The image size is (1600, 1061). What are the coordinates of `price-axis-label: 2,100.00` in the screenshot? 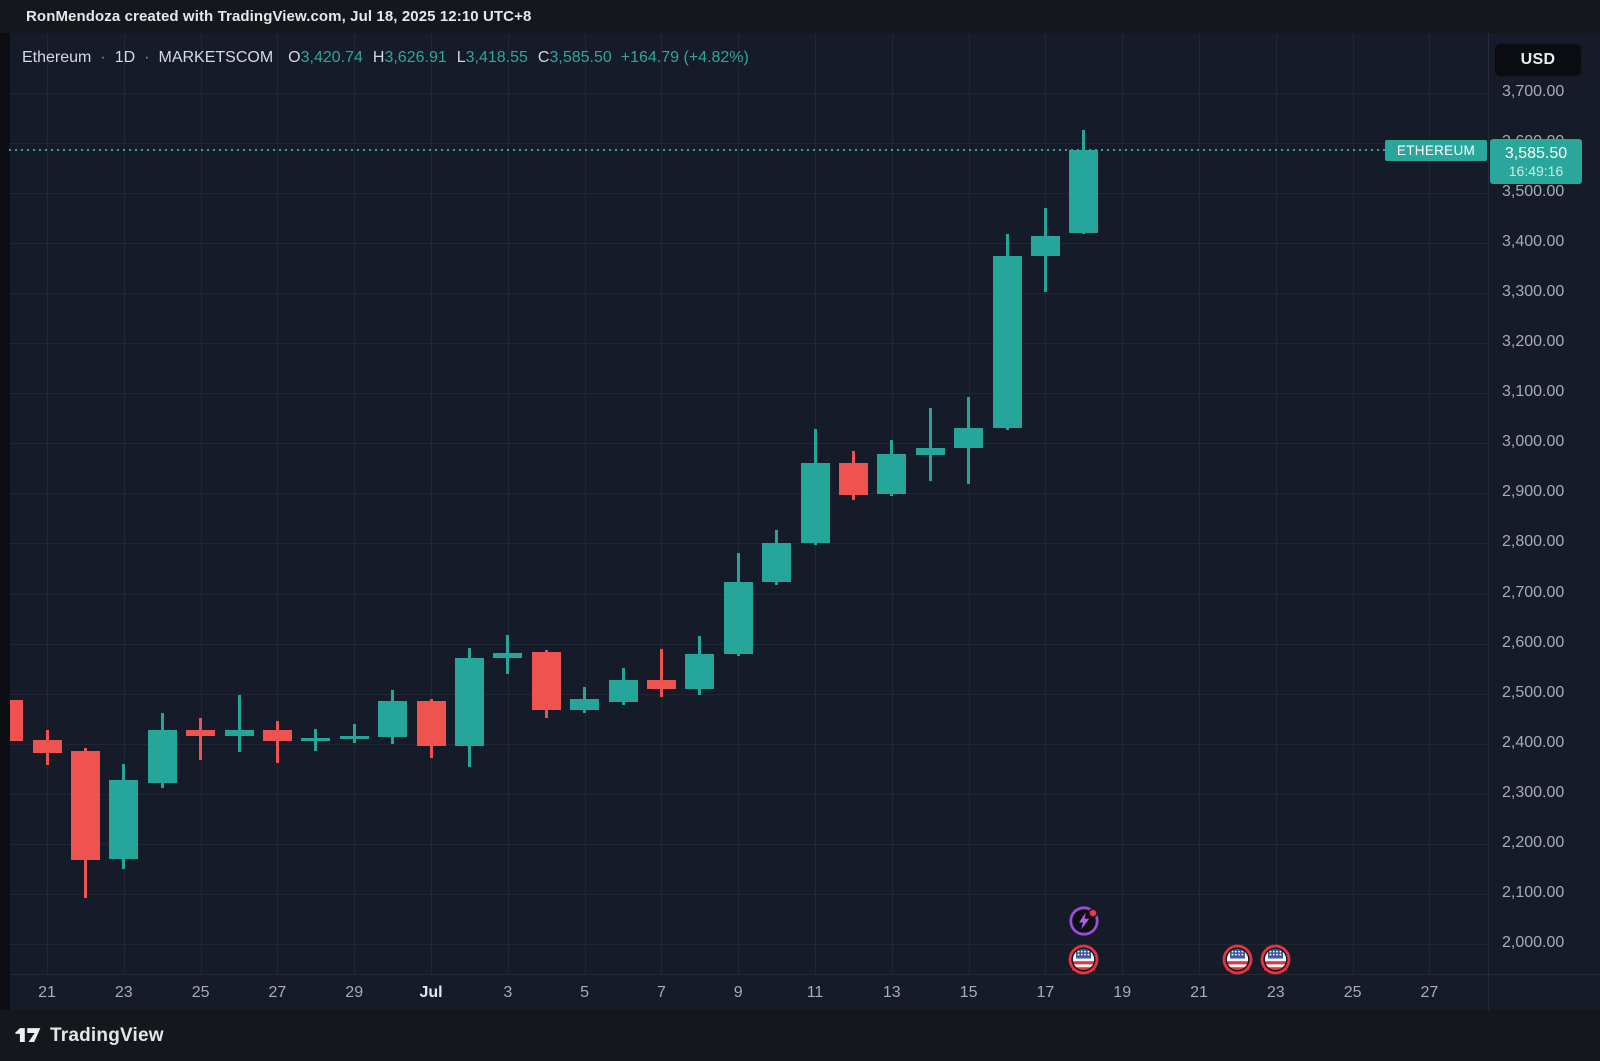 It's located at (1533, 892).